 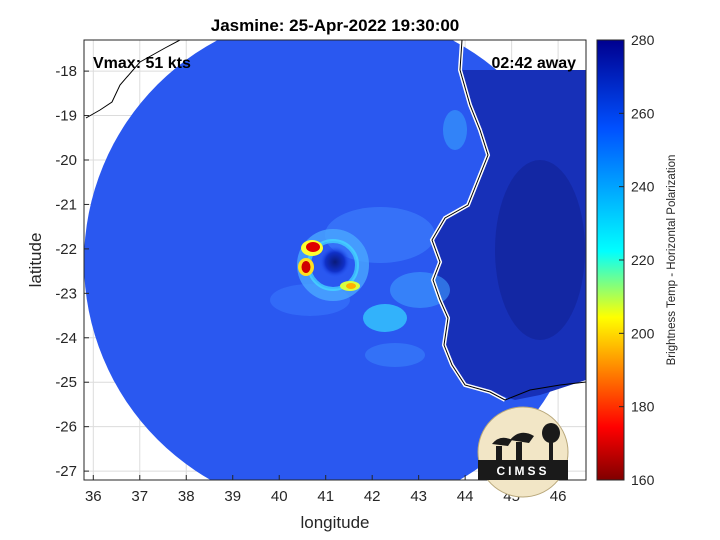 I want to click on colorbar-tick-label: 200, so click(x=643, y=333).